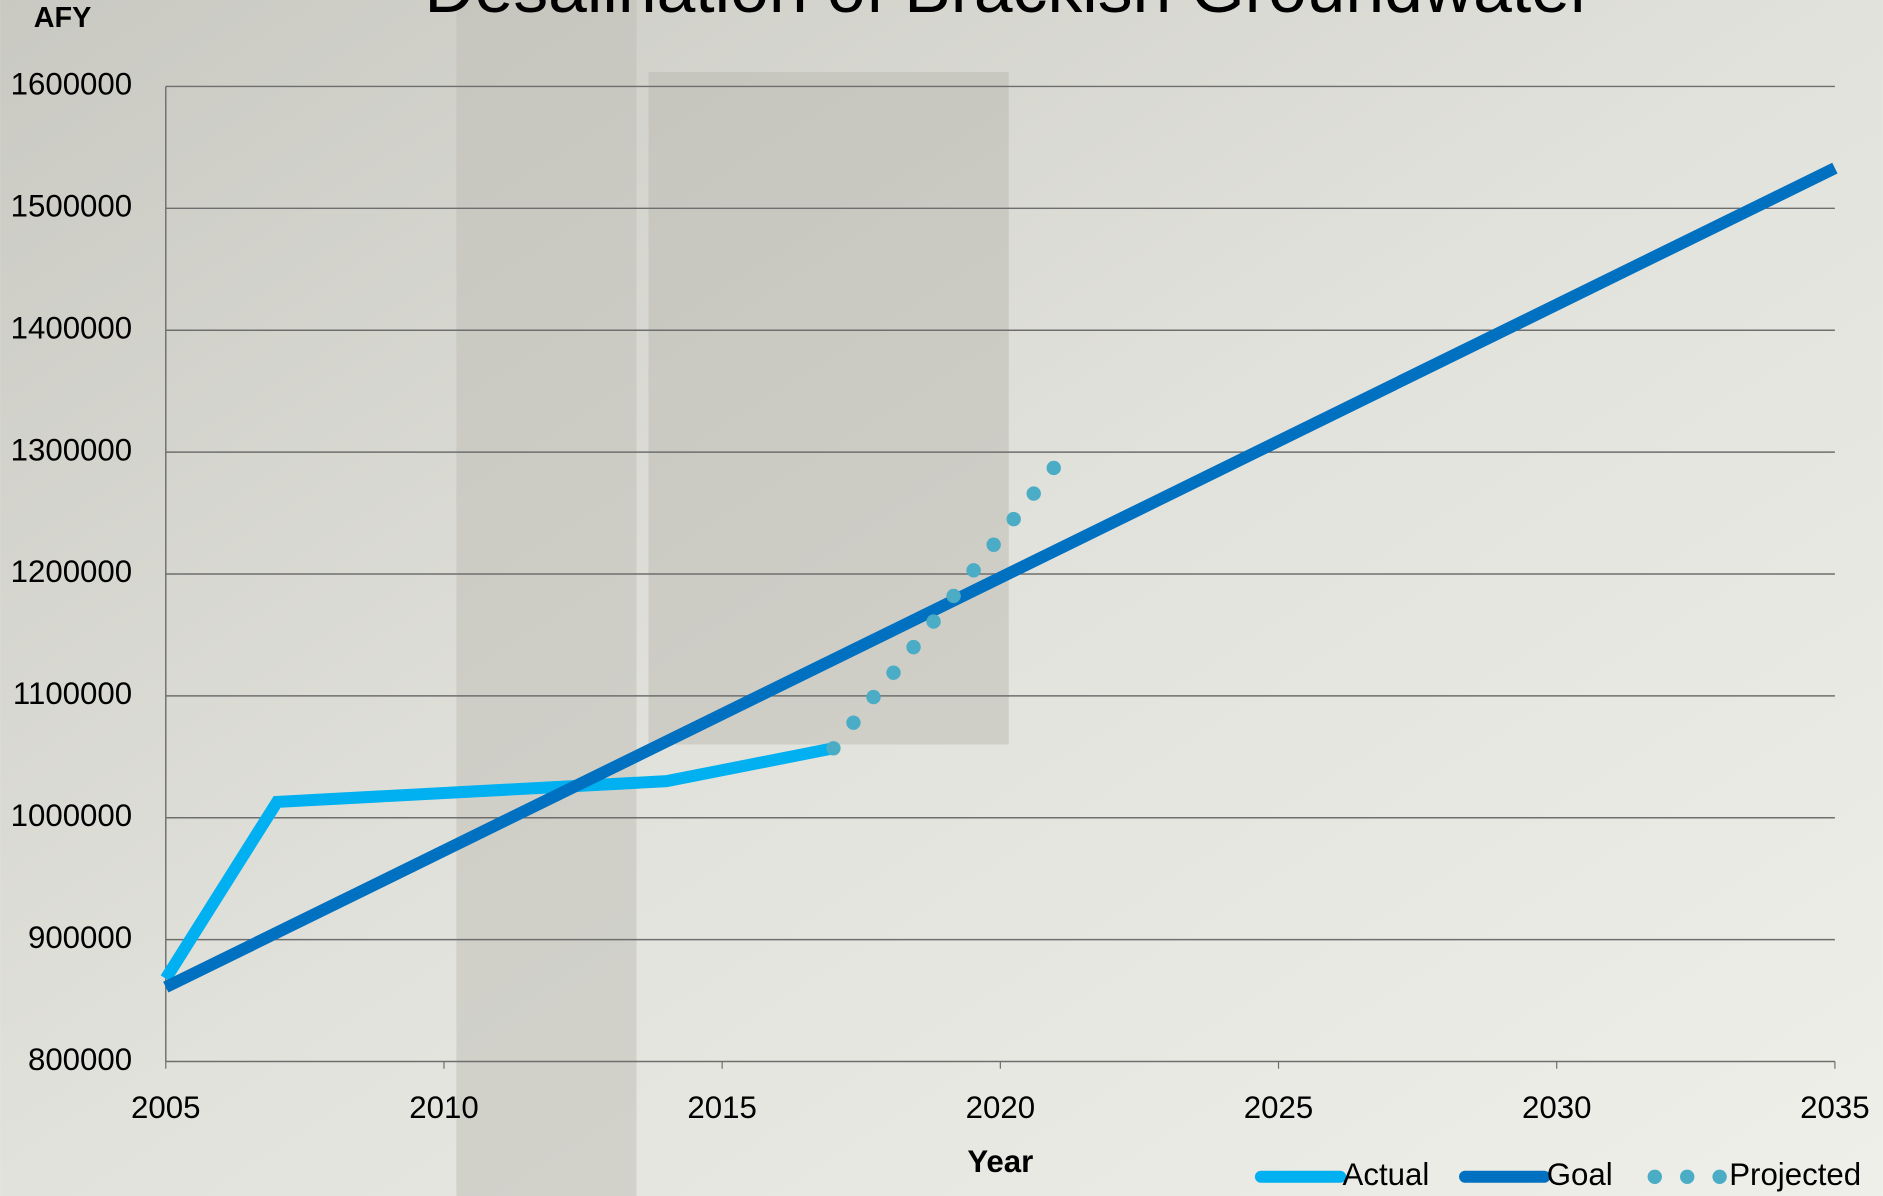 This screenshot has width=1883, height=1196. Describe the element at coordinates (72, 206) in the screenshot. I see `y-tick-label: 1500000` at that location.